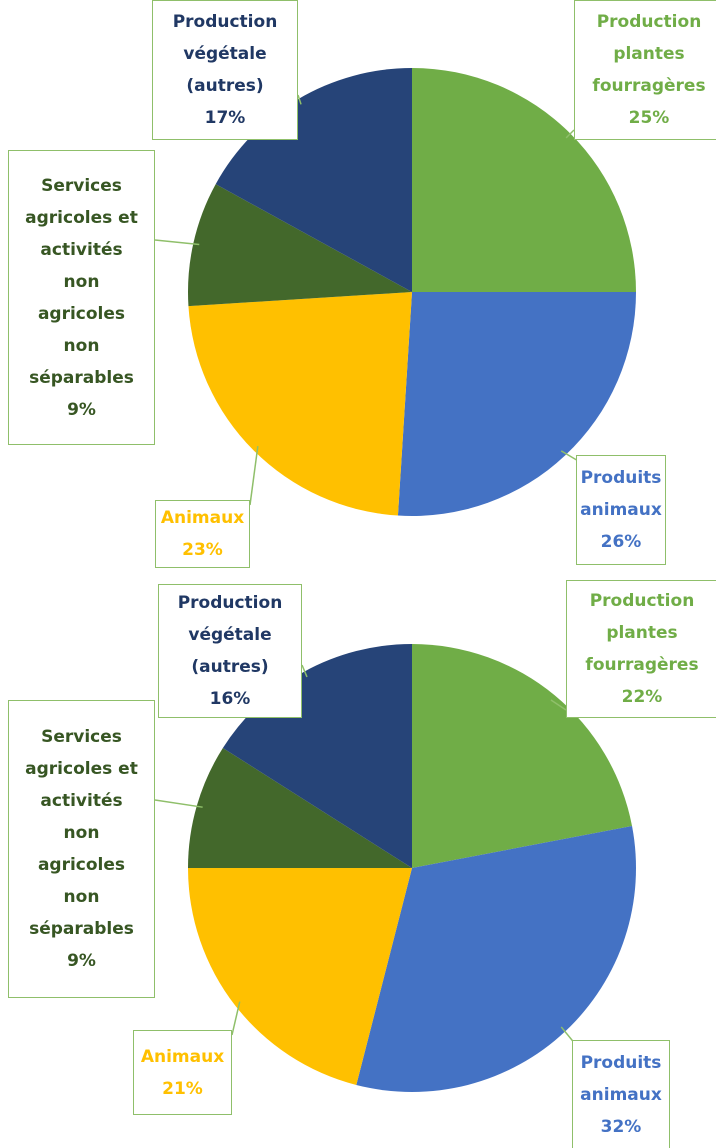  I want to click on data-label: Production végétale (autres) 16%, so click(230, 651).